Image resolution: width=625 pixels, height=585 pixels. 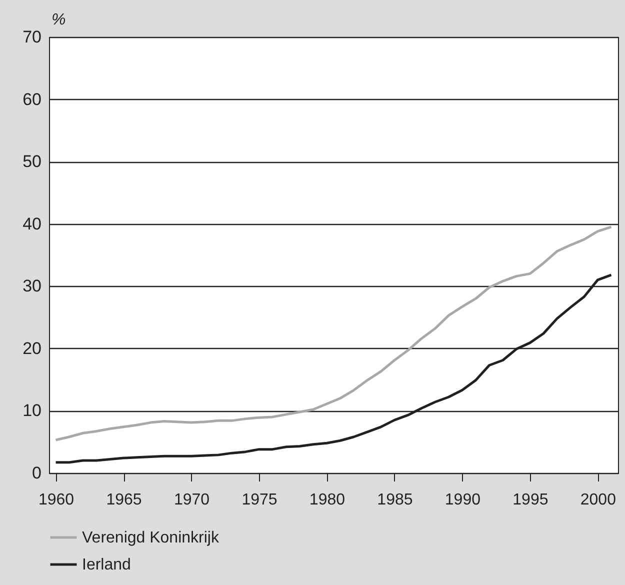 What do you see at coordinates (32, 410) in the screenshot?
I see `y-tick-label: 10` at bounding box center [32, 410].